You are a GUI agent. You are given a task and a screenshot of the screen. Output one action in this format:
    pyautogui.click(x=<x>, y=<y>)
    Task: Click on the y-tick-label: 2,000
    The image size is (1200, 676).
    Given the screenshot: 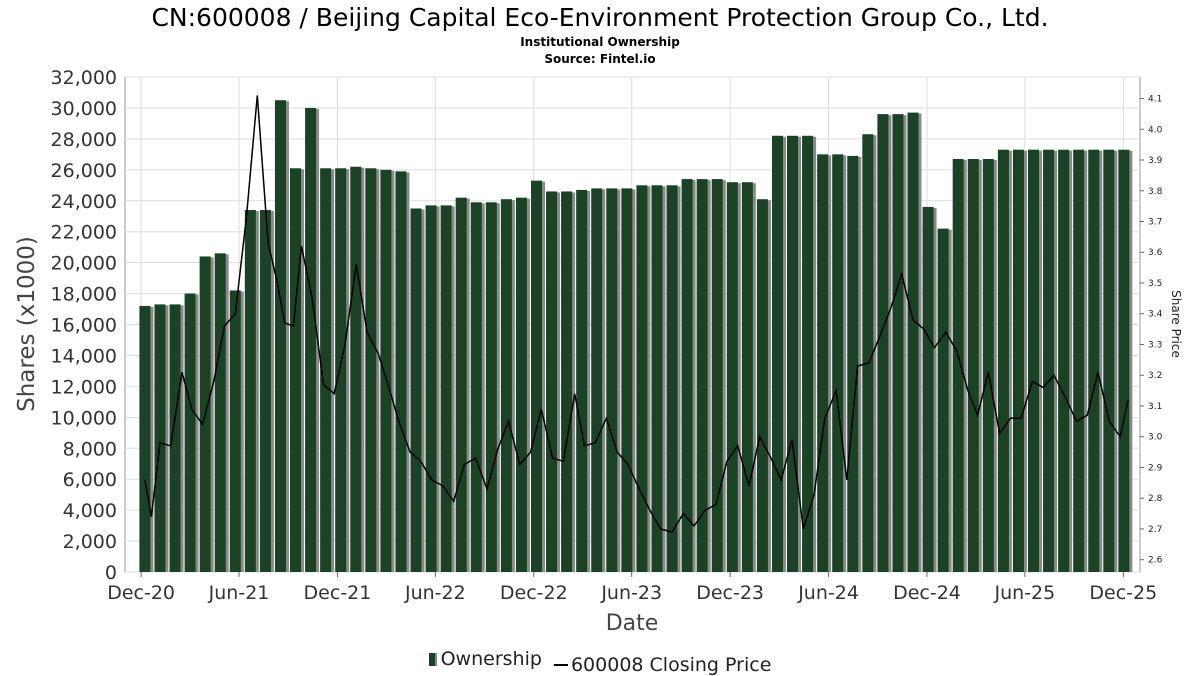 What is the action you would take?
    pyautogui.click(x=90, y=542)
    